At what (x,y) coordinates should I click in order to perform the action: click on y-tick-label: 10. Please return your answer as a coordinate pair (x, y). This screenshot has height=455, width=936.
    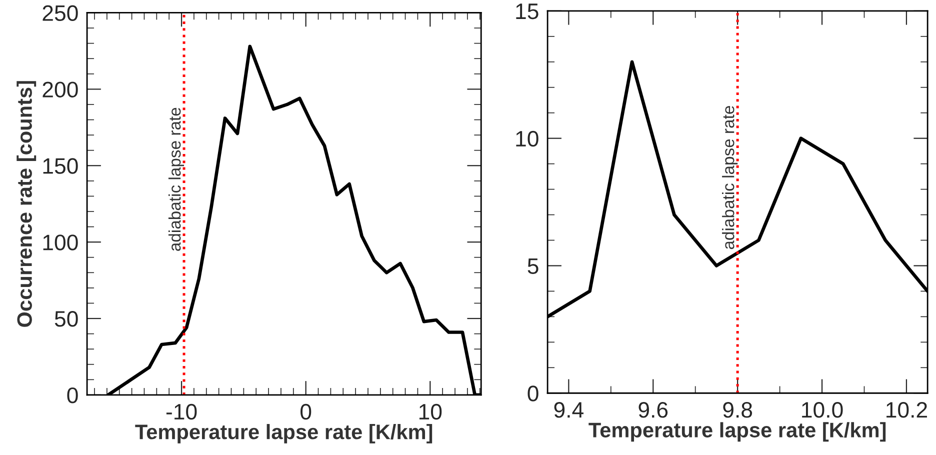
    Looking at the image, I should click on (527, 138).